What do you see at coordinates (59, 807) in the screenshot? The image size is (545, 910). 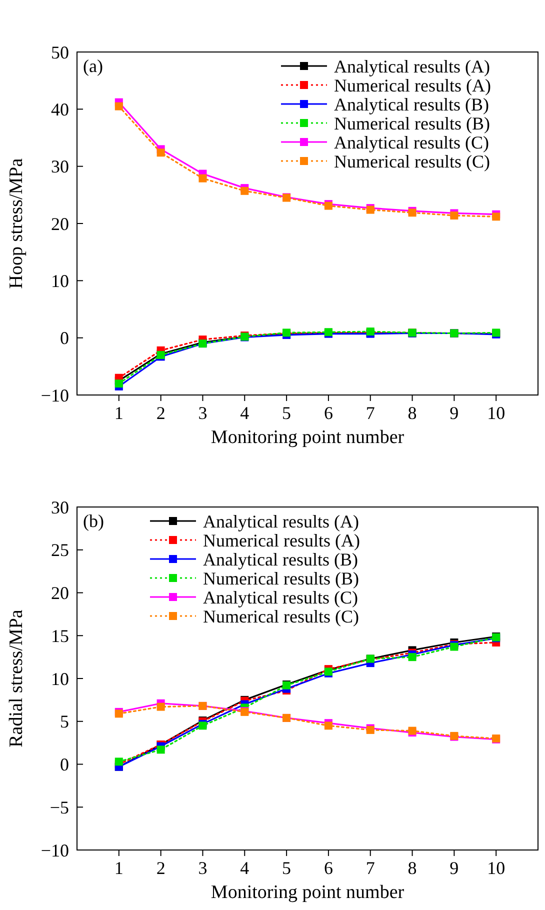 I see `y-tick-label: −5` at bounding box center [59, 807].